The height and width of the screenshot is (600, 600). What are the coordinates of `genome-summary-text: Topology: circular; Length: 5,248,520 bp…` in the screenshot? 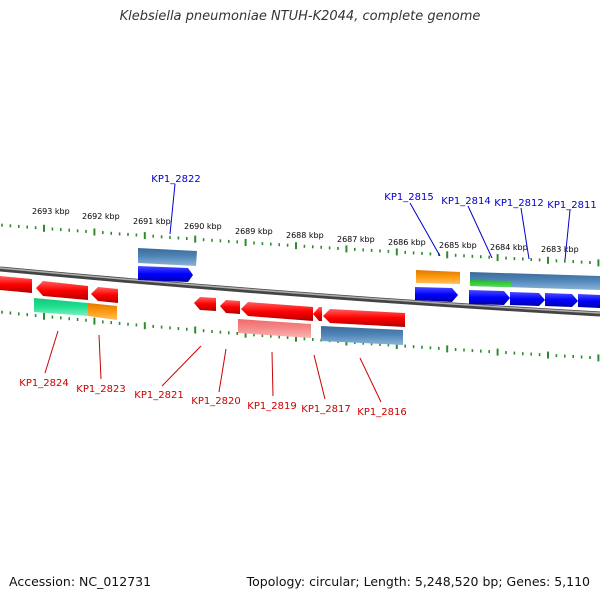 It's located at (418, 581).